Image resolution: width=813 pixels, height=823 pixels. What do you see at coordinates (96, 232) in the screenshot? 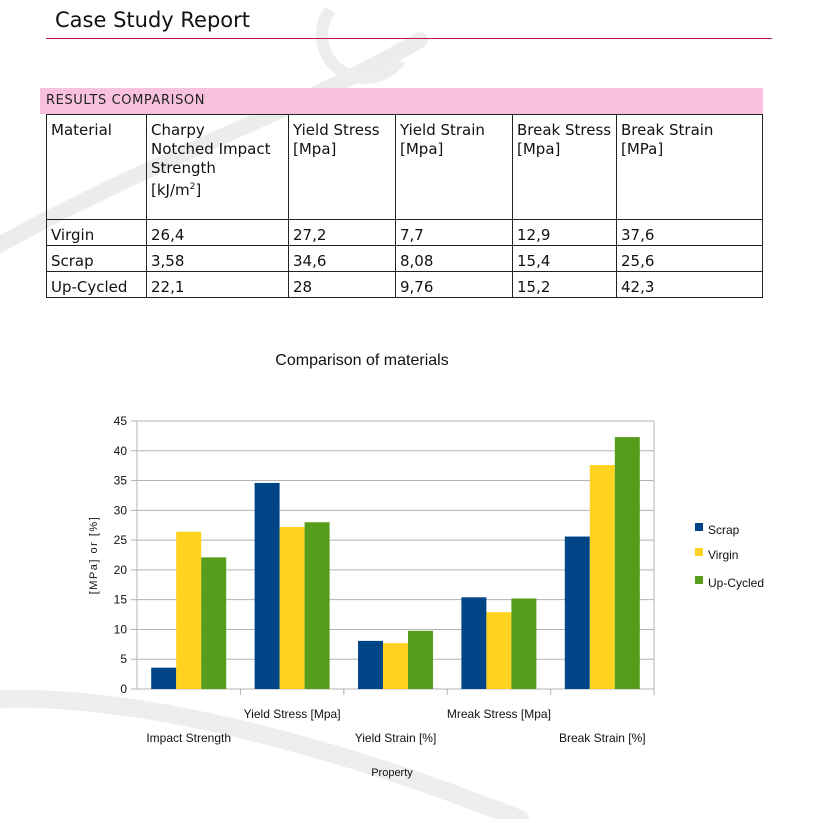
I see `table-cell: Virgin` at bounding box center [96, 232].